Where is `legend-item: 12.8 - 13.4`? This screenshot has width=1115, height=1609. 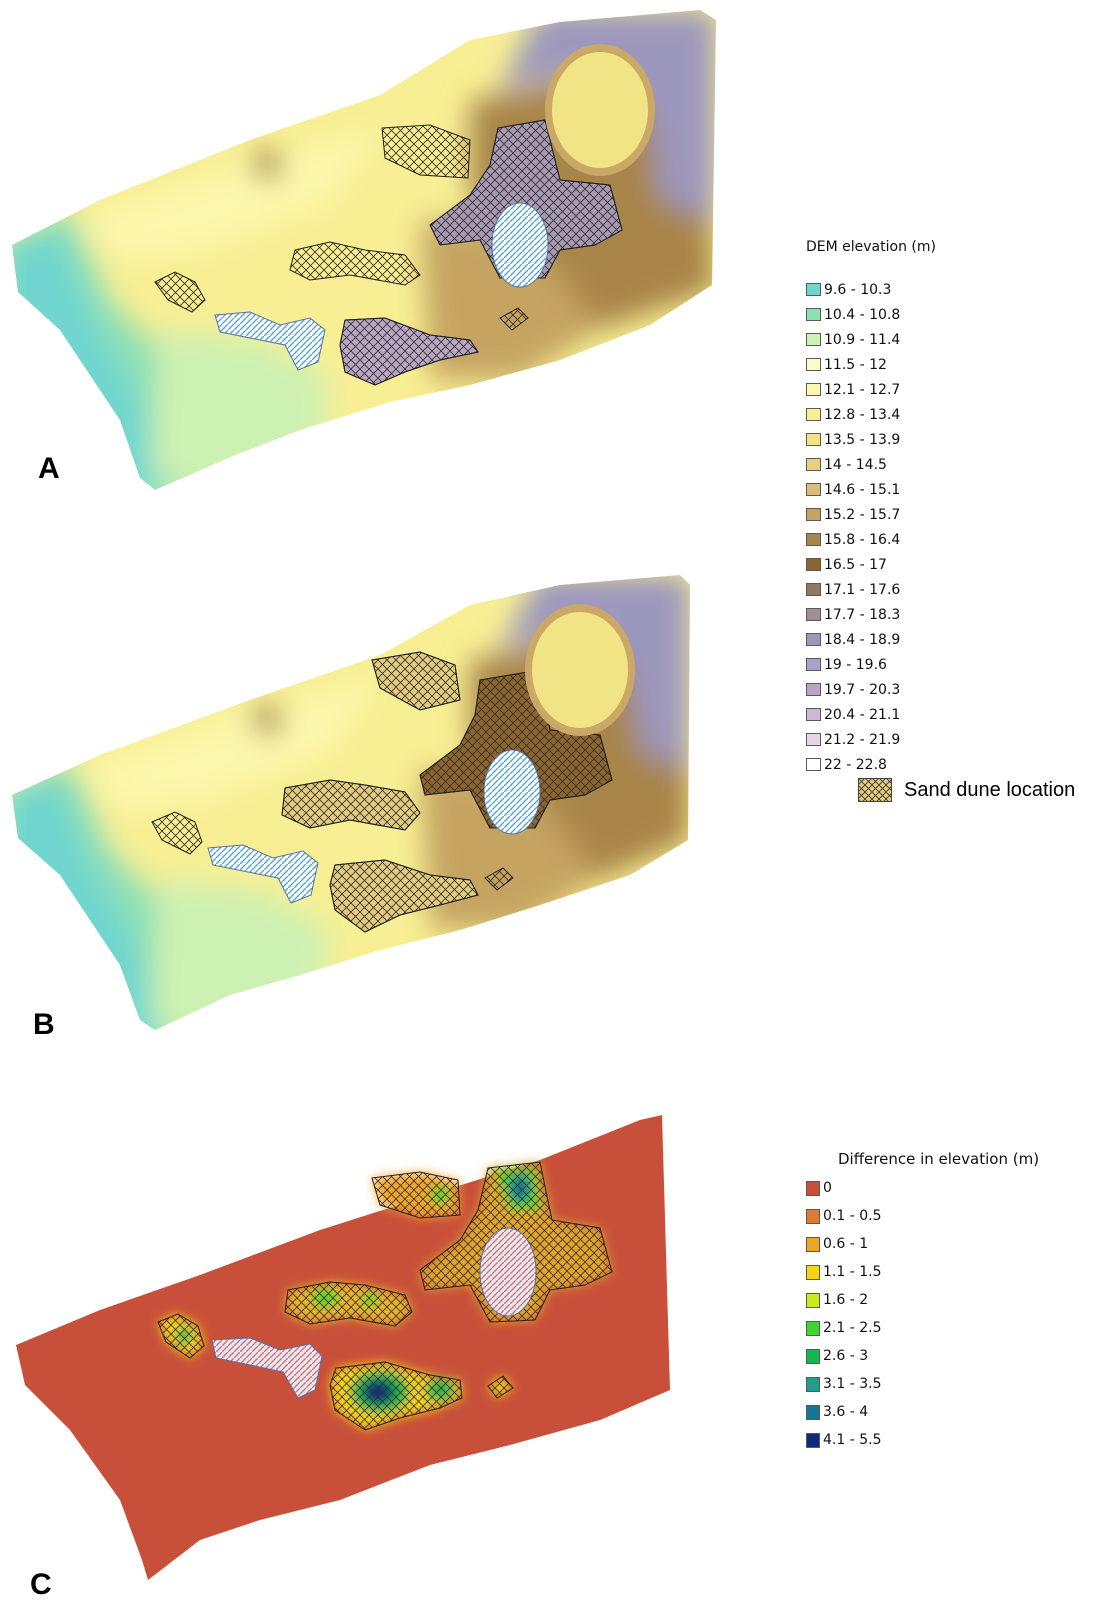 legend-item: 12.8 - 13.4 is located at coordinates (871, 414).